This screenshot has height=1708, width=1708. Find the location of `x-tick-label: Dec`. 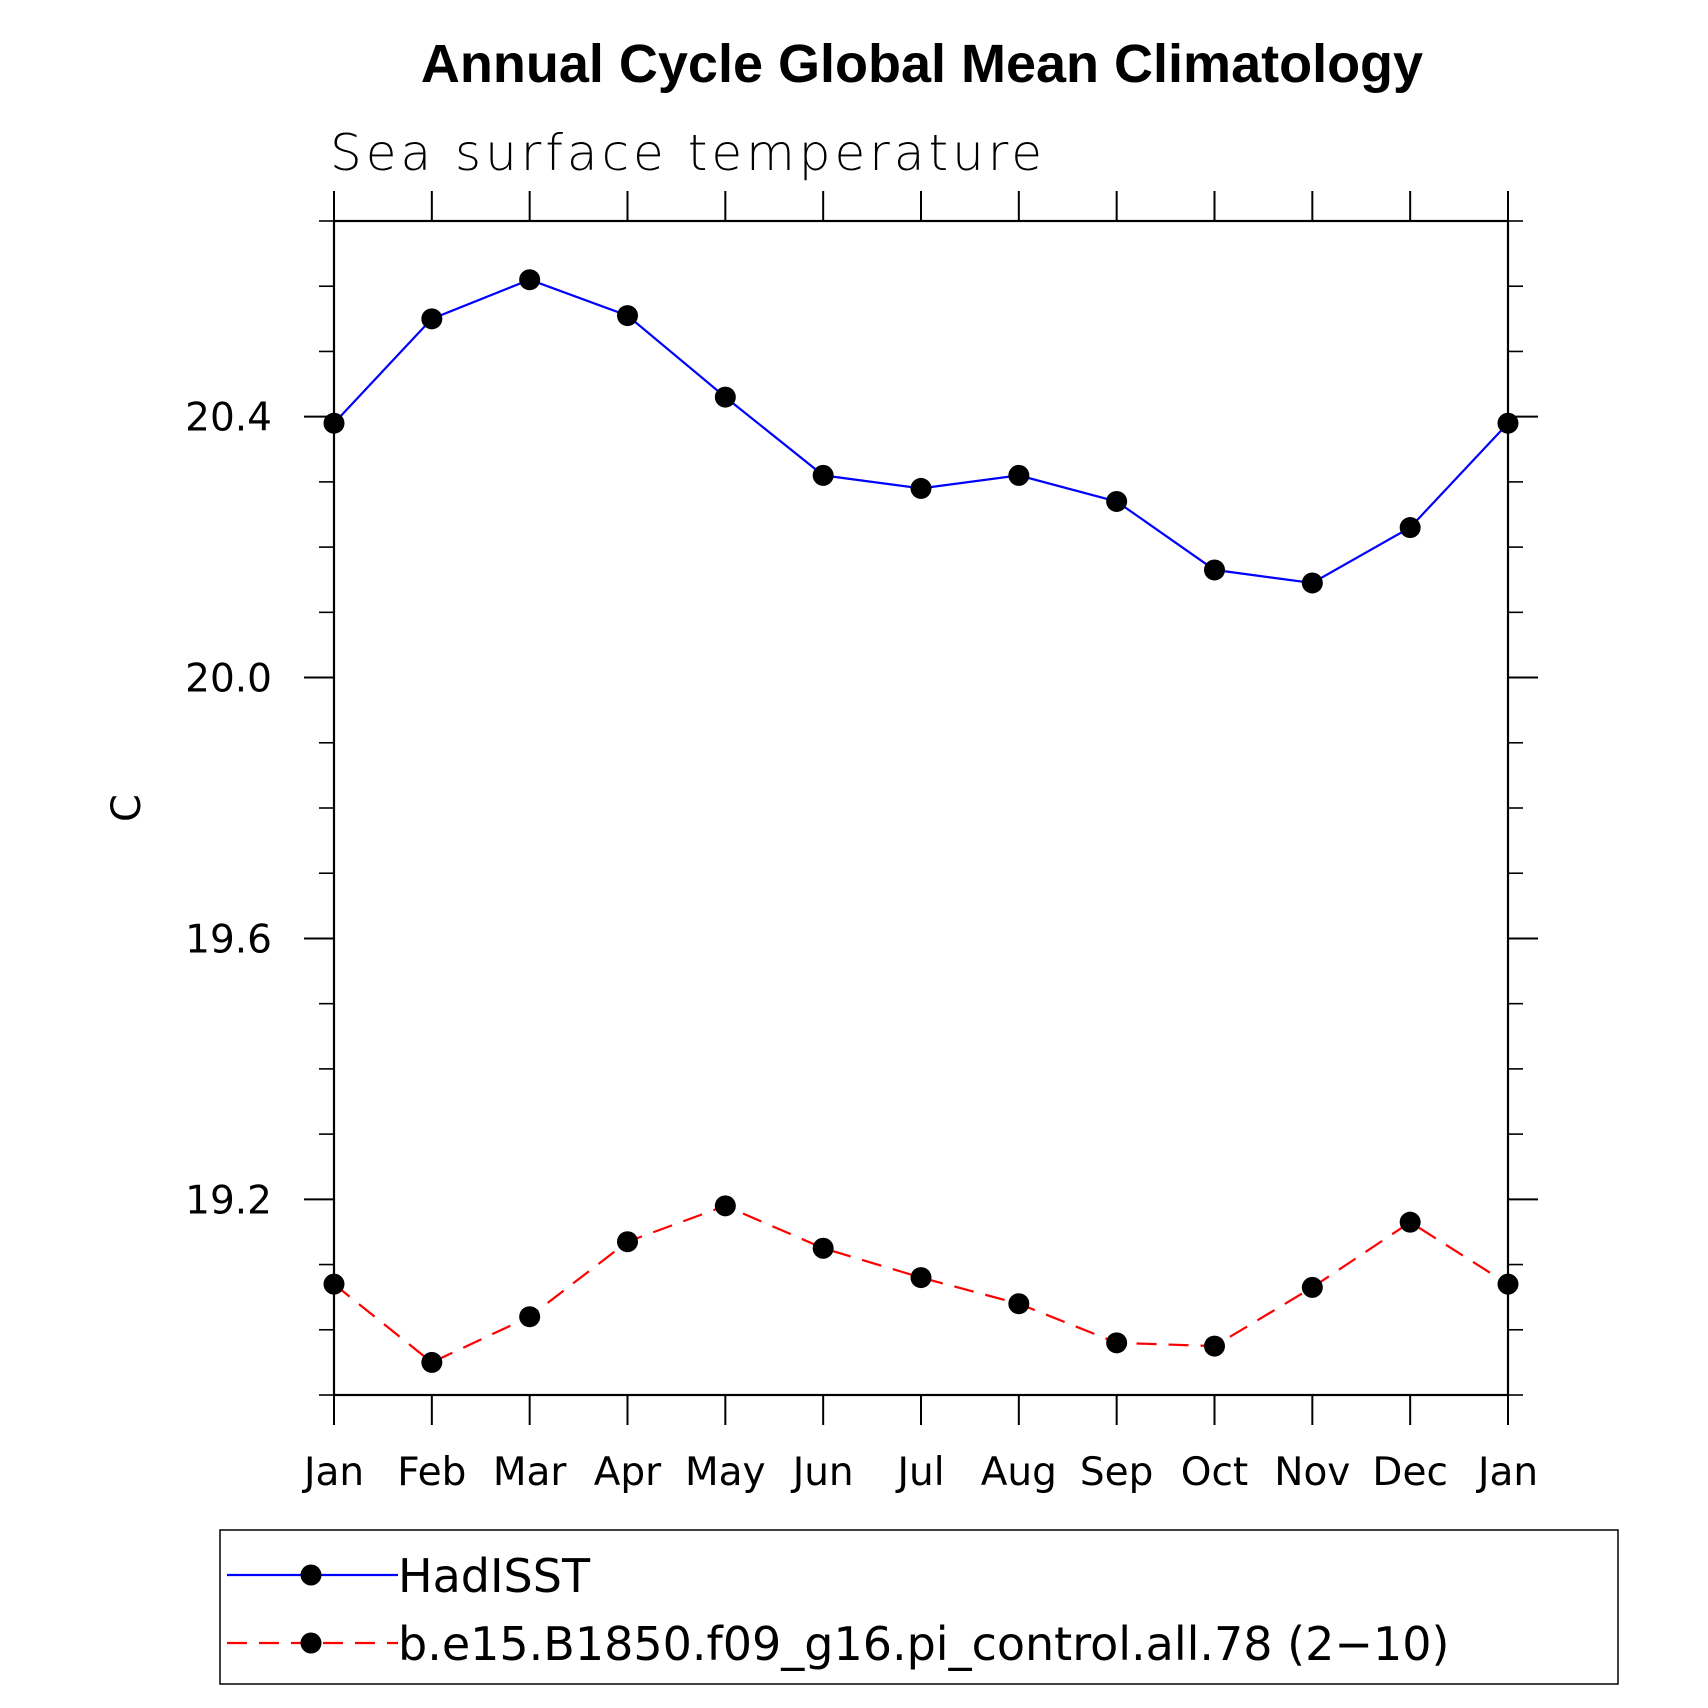

x-tick-label: Dec is located at coordinates (1409, 1472).